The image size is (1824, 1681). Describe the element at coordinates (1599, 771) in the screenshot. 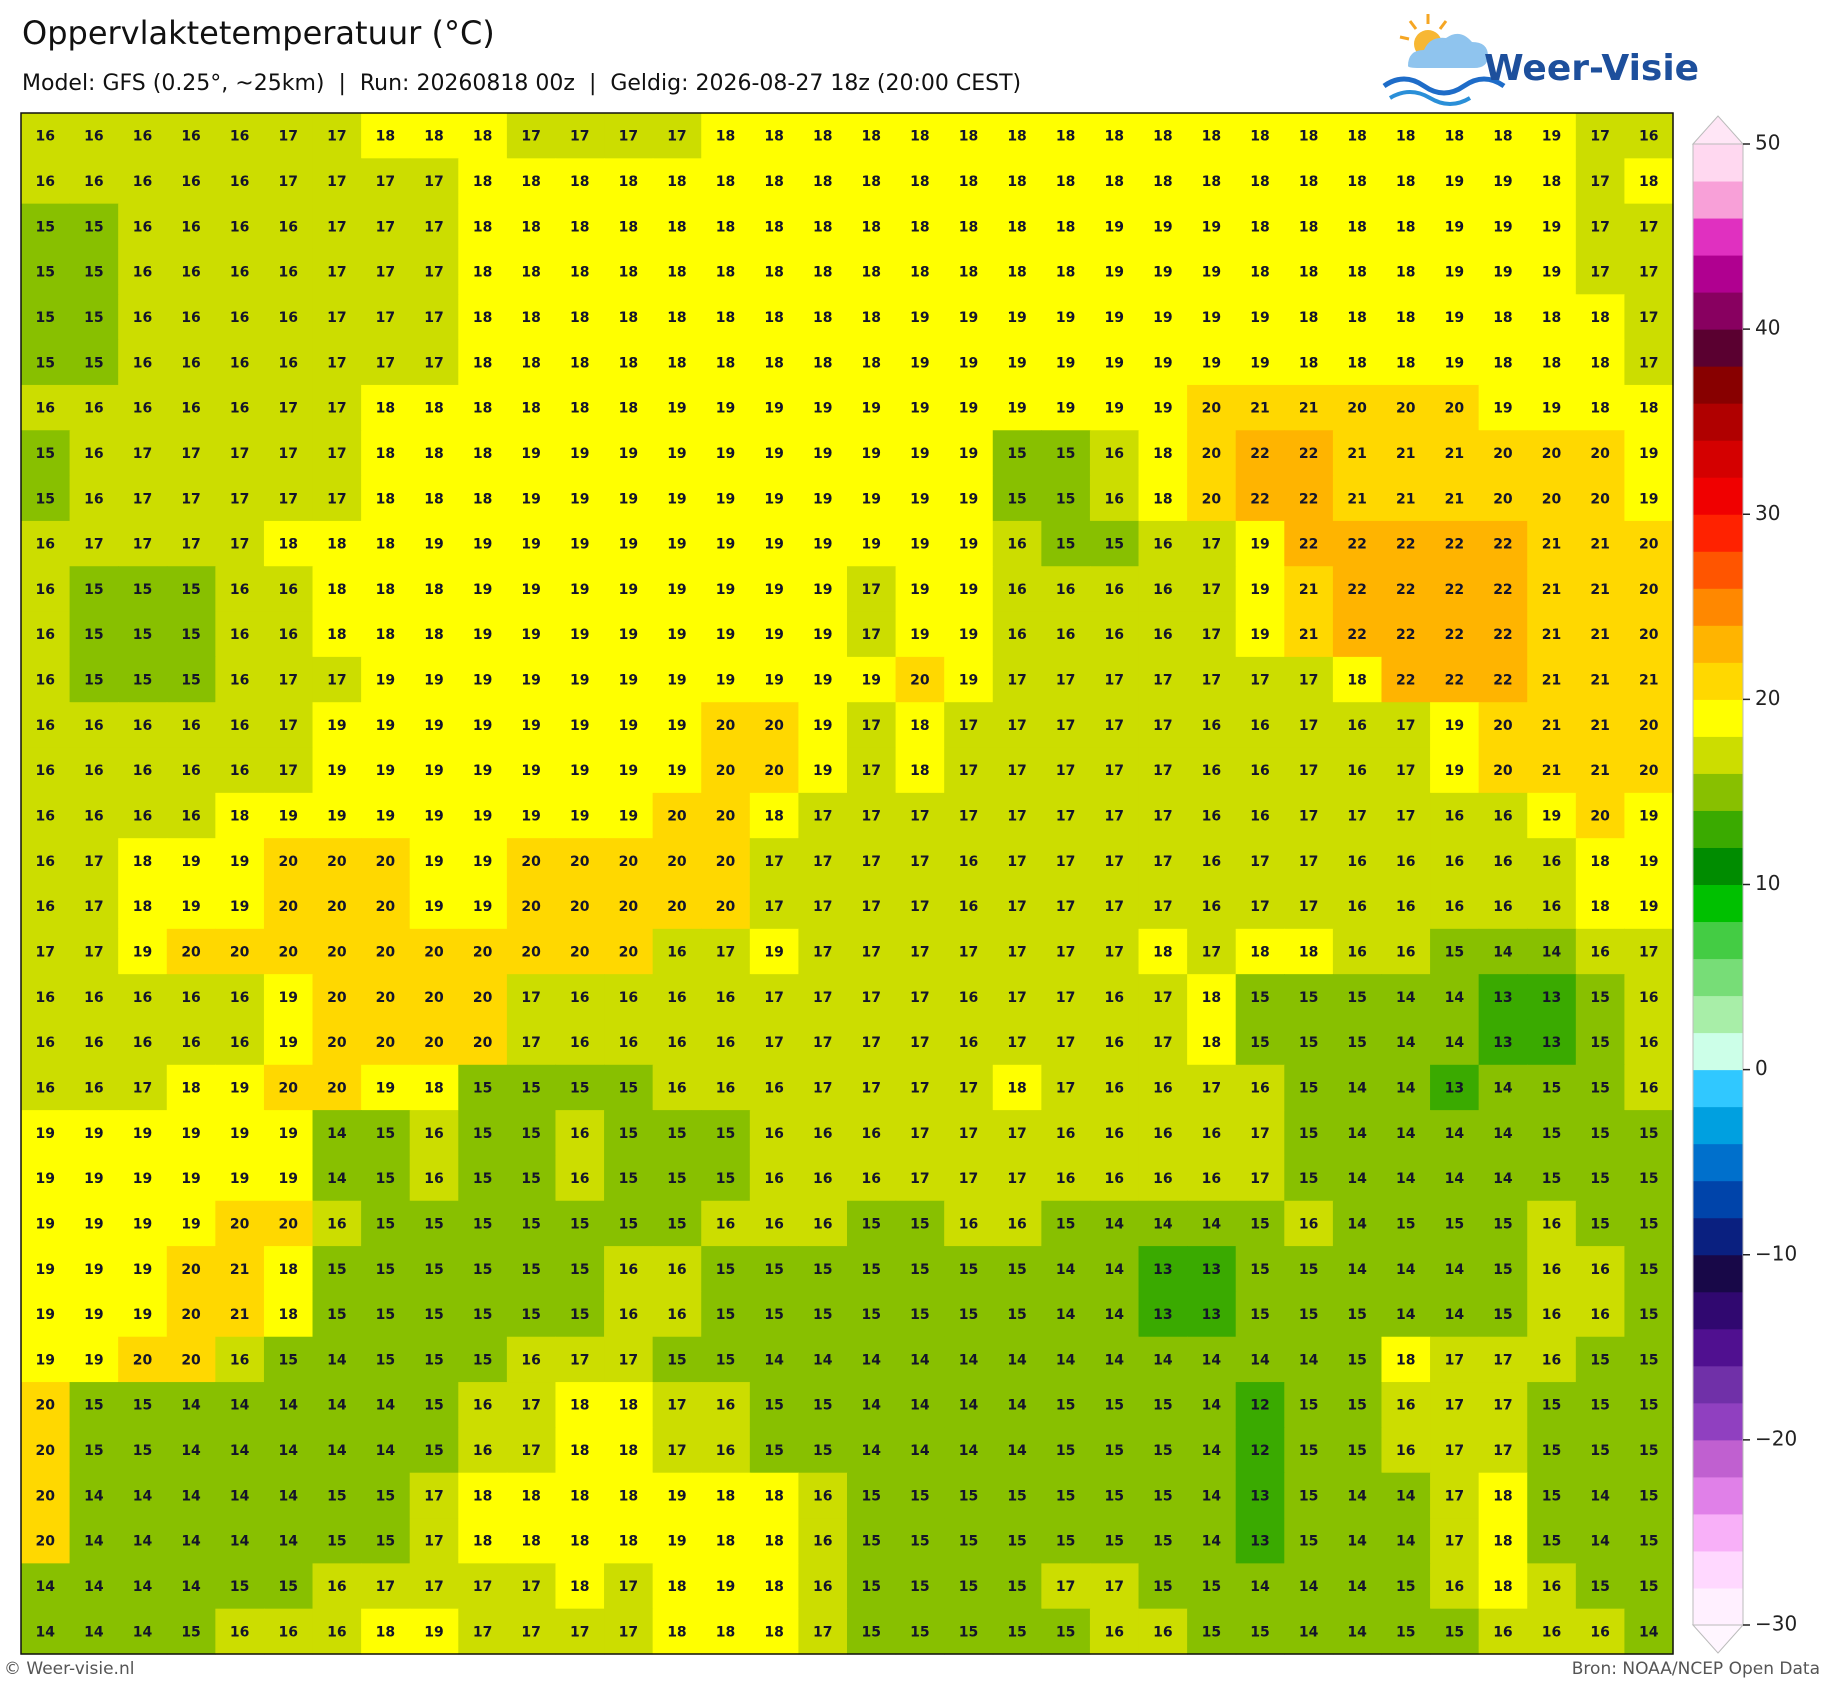

I see `cell-label: 21` at that location.